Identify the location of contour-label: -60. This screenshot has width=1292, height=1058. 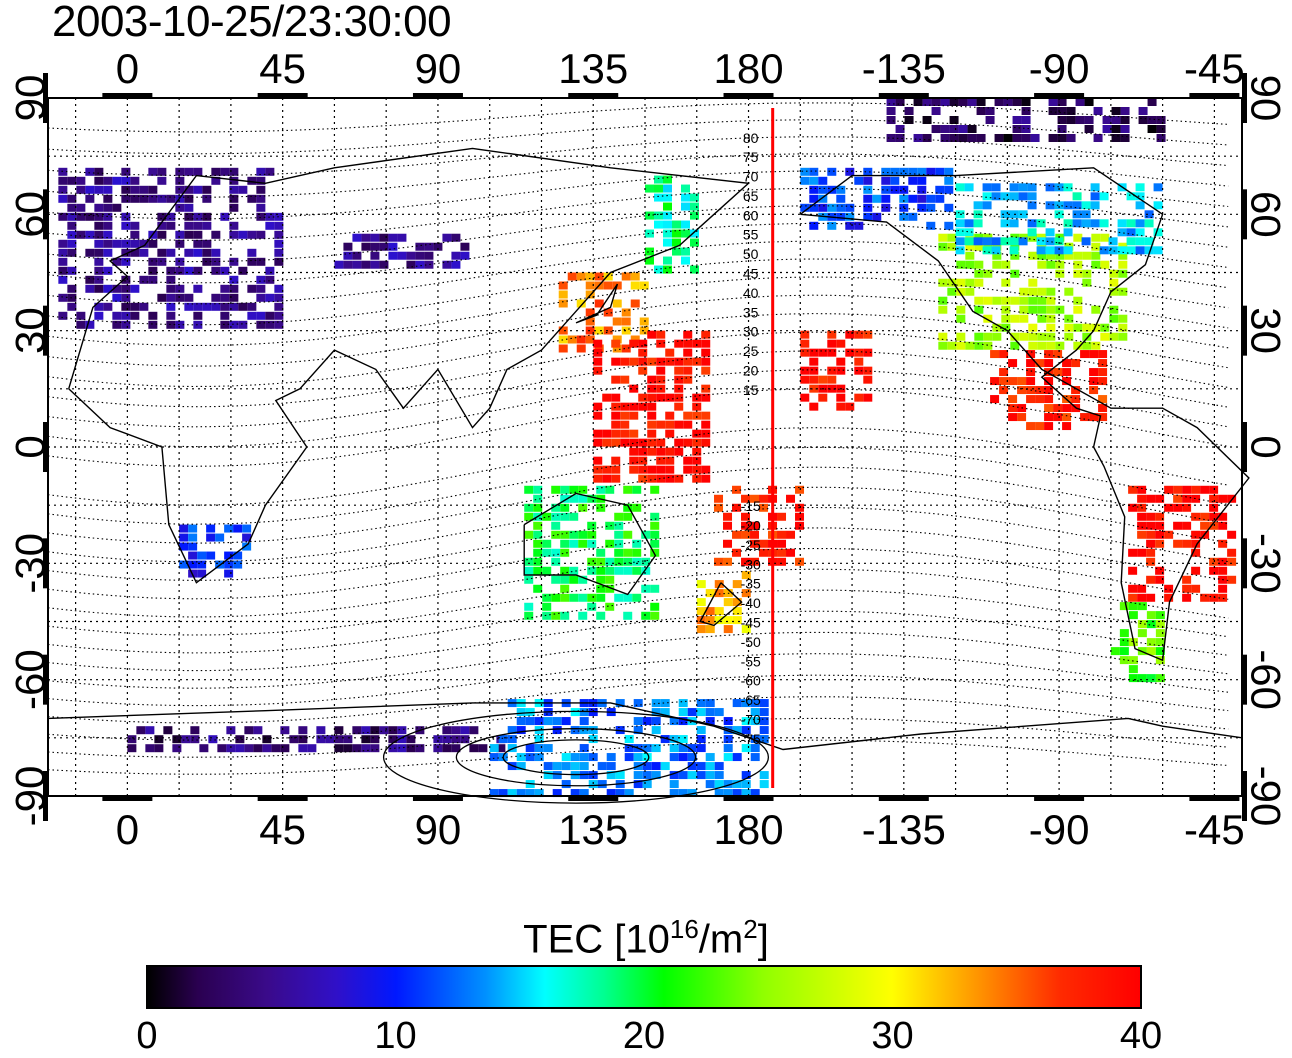
(751, 681).